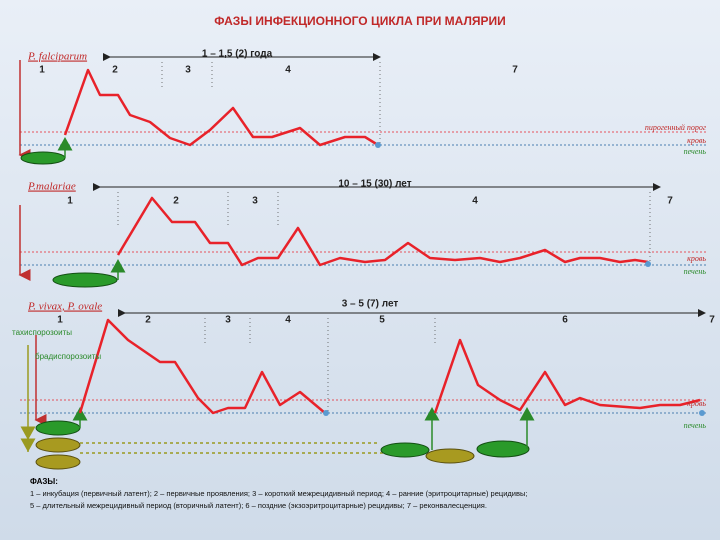 This screenshot has height=540, width=720. Describe the element at coordinates (237, 54) in the screenshot. I see `duration: 1 – 1,5 (2) года` at that location.